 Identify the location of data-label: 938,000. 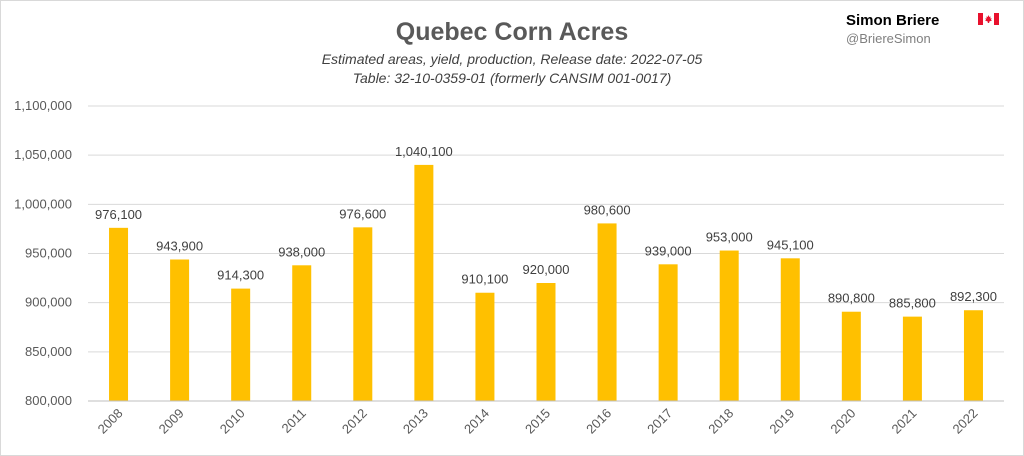
(301, 251).